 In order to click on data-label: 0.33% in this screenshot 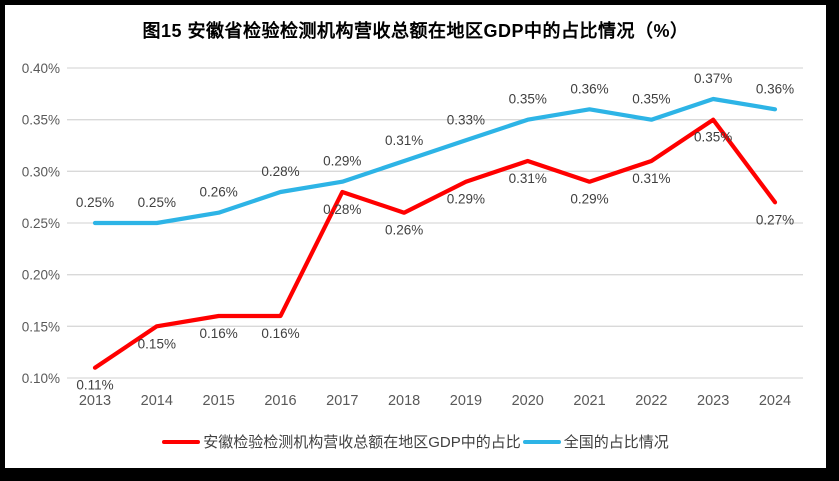, I will do `click(466, 119)`.